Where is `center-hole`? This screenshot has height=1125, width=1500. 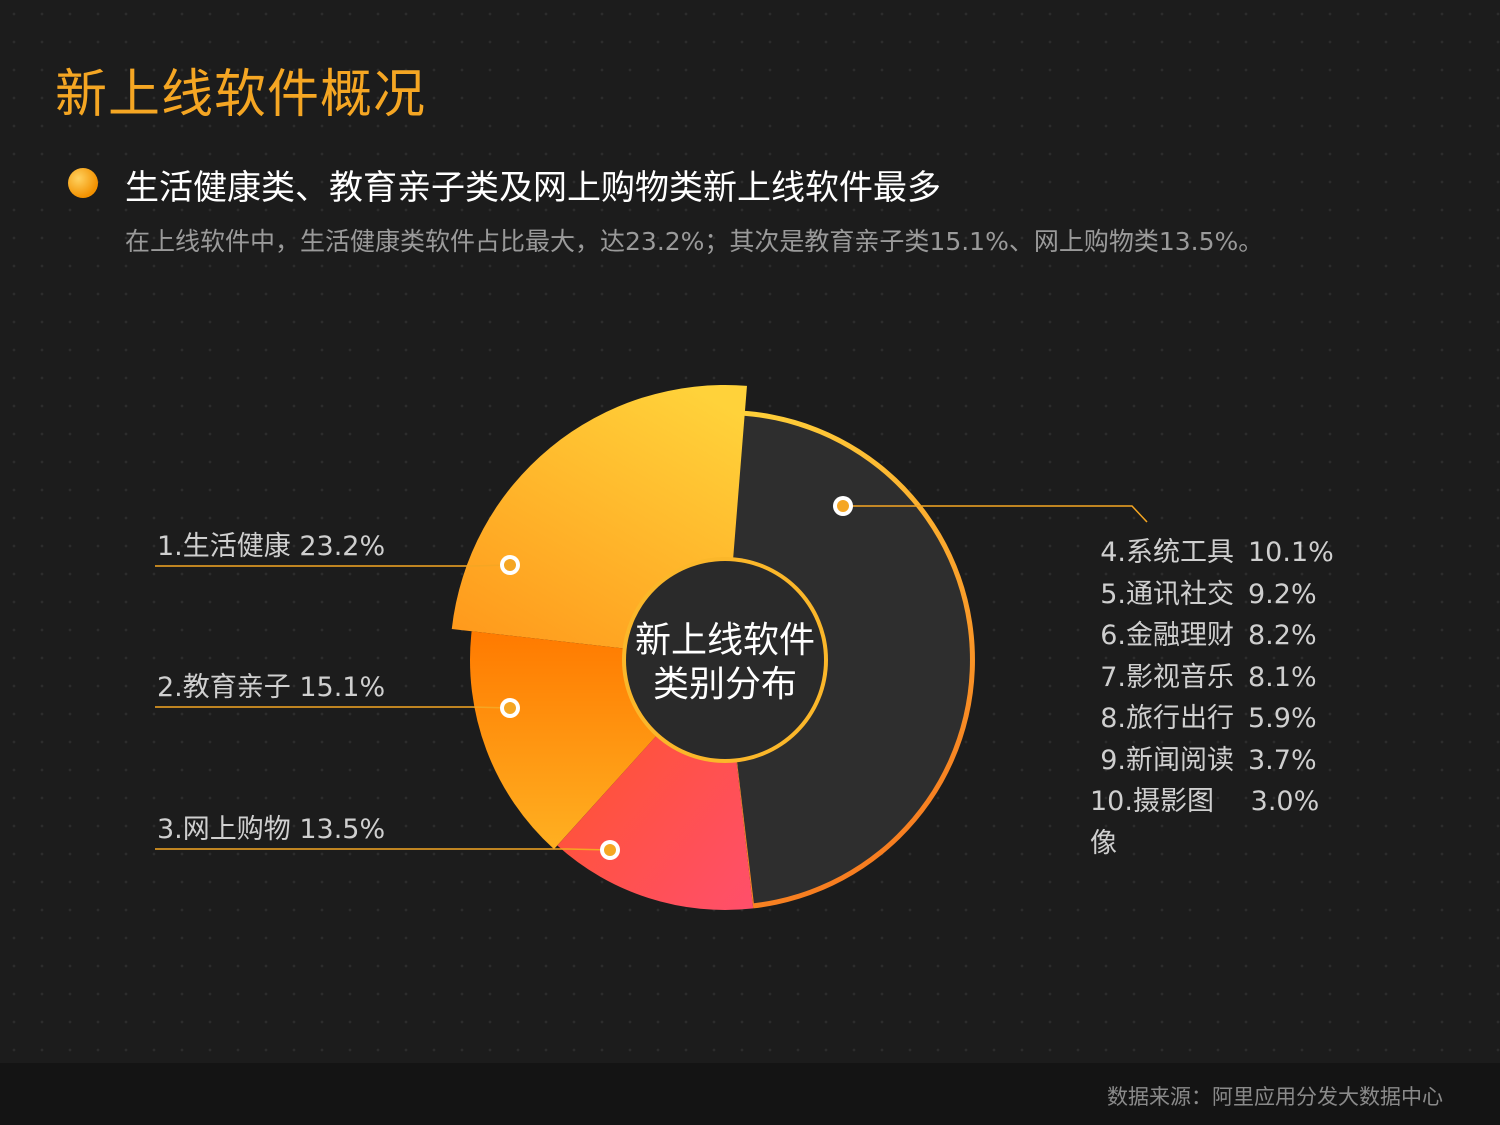
center-hole is located at coordinates (725, 660).